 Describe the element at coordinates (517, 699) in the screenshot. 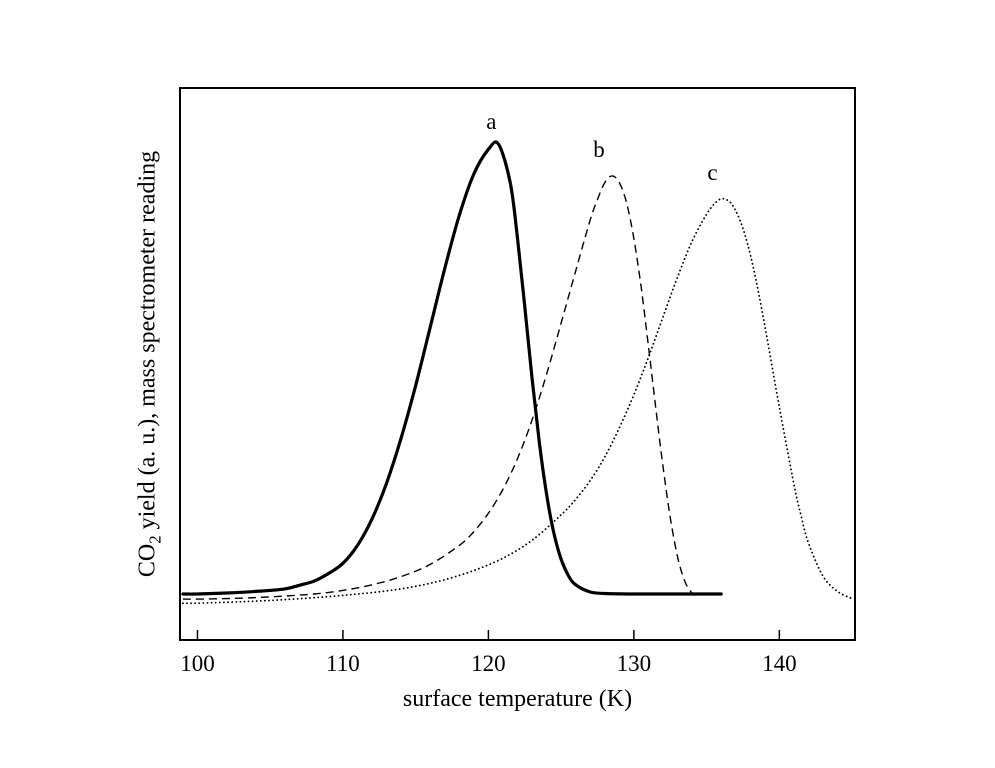

I see `x-axis-label: surface temperature (K)` at that location.